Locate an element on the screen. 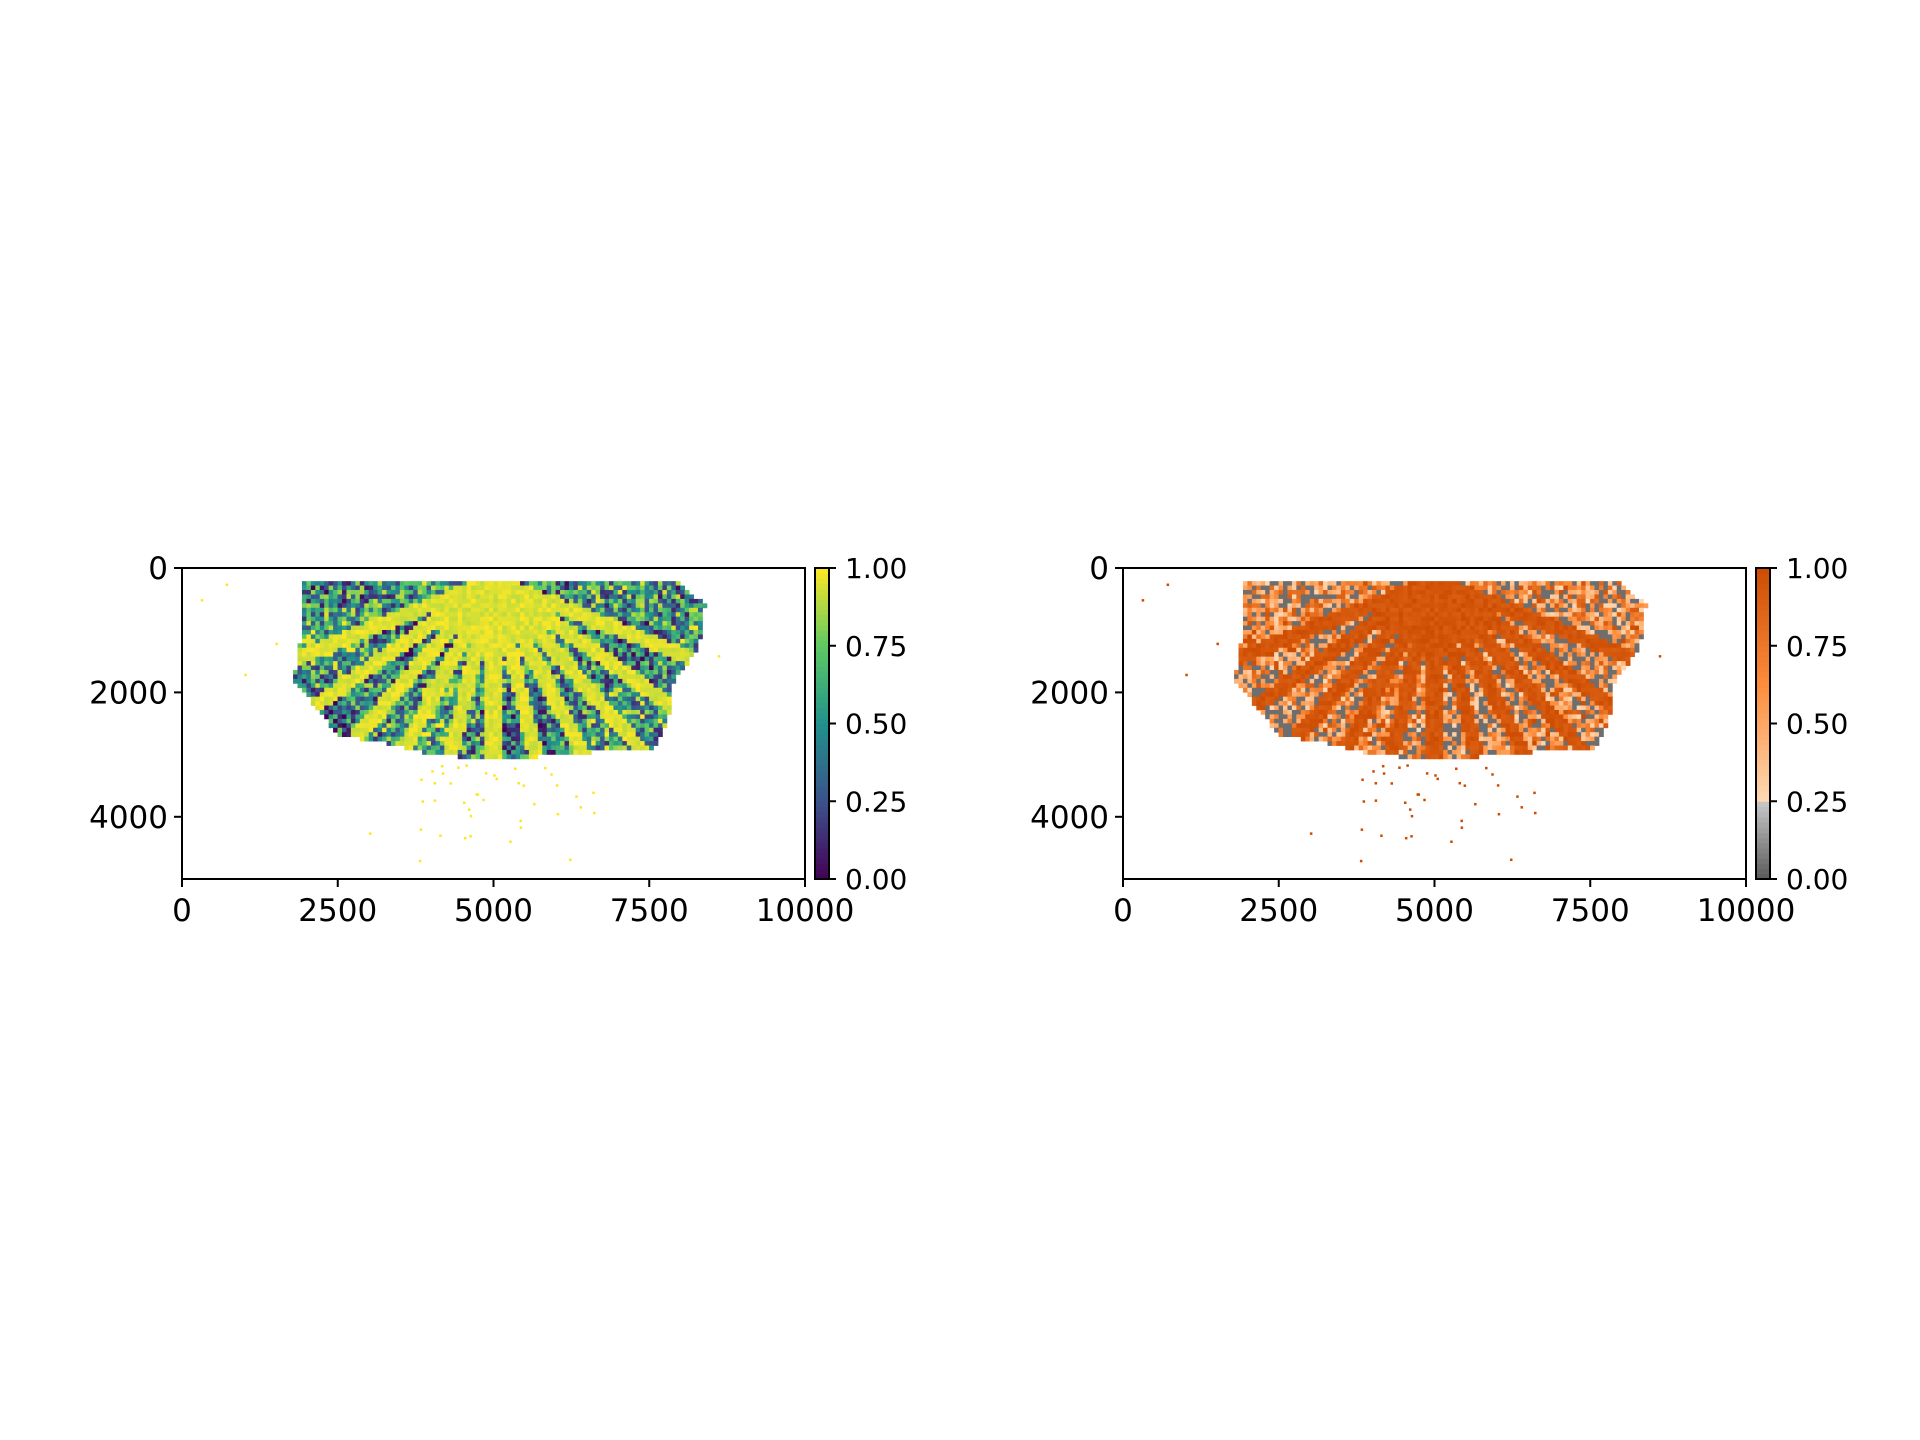 Image resolution: width=1920 pixels, height=1440 pixels. colorbar-segment is located at coordinates (822, 602).